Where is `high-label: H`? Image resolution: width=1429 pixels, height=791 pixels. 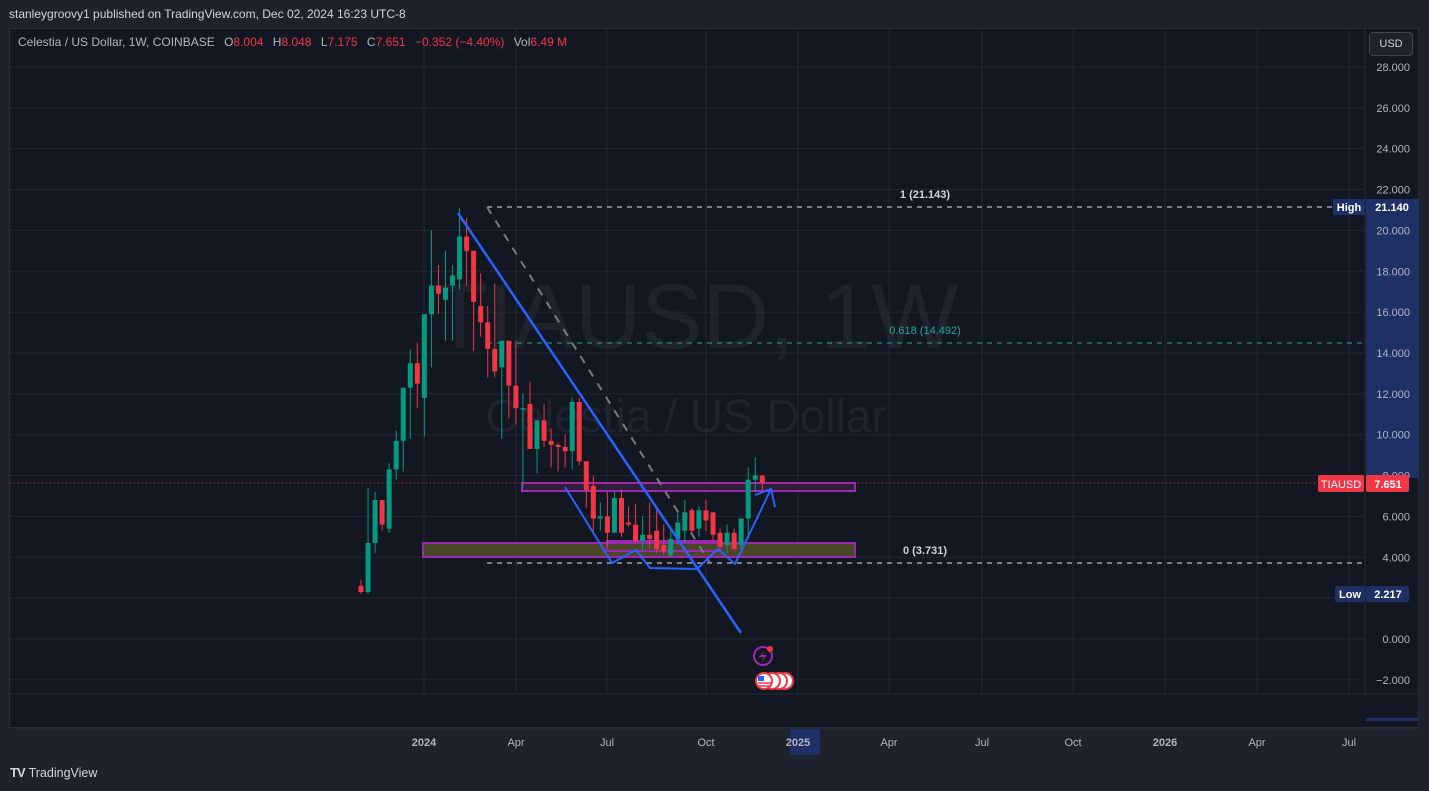 high-label: H is located at coordinates (277, 42).